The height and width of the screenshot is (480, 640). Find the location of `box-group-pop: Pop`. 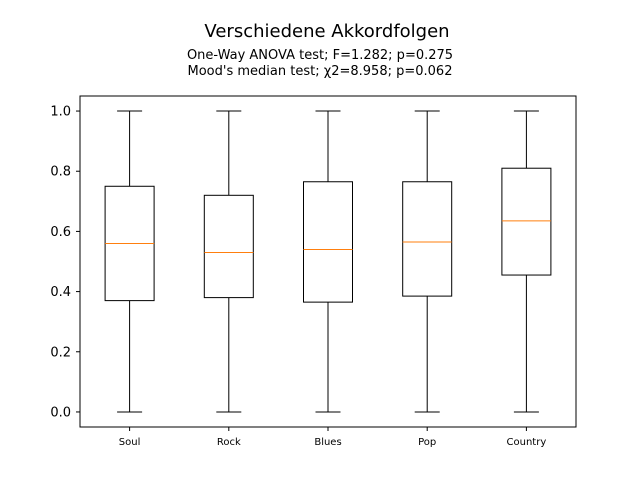

box-group-pop: Pop is located at coordinates (427, 279).